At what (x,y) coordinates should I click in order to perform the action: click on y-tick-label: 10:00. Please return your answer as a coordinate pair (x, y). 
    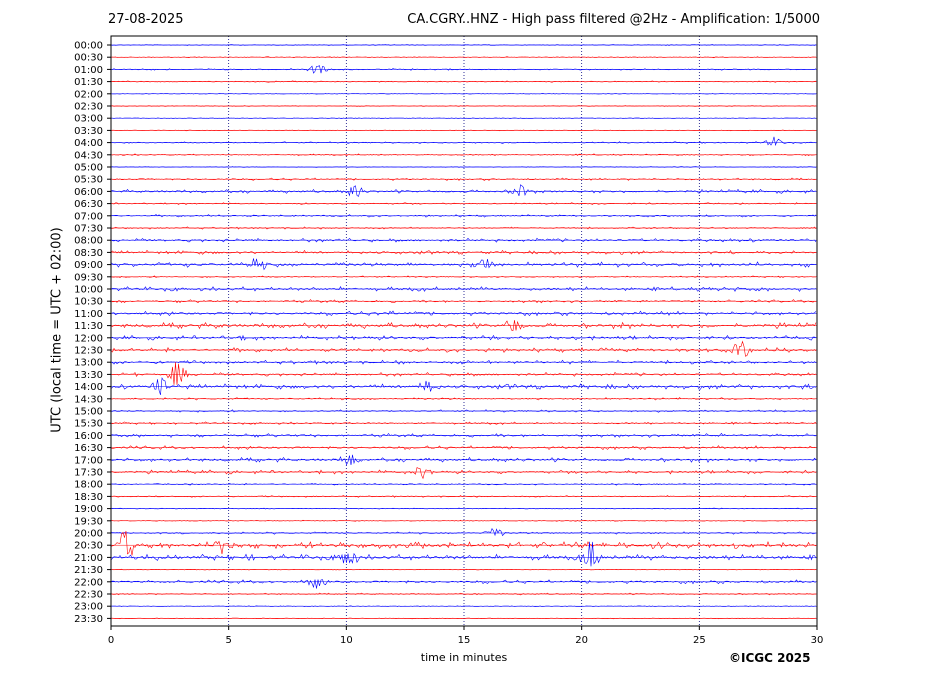
    Looking at the image, I should click on (88, 290).